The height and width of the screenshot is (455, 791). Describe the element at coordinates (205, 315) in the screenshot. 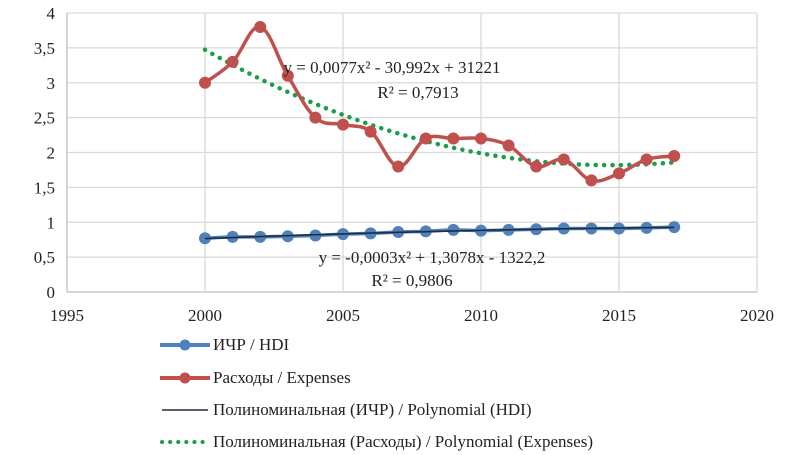

I see `x-tick-label: 2000` at that location.